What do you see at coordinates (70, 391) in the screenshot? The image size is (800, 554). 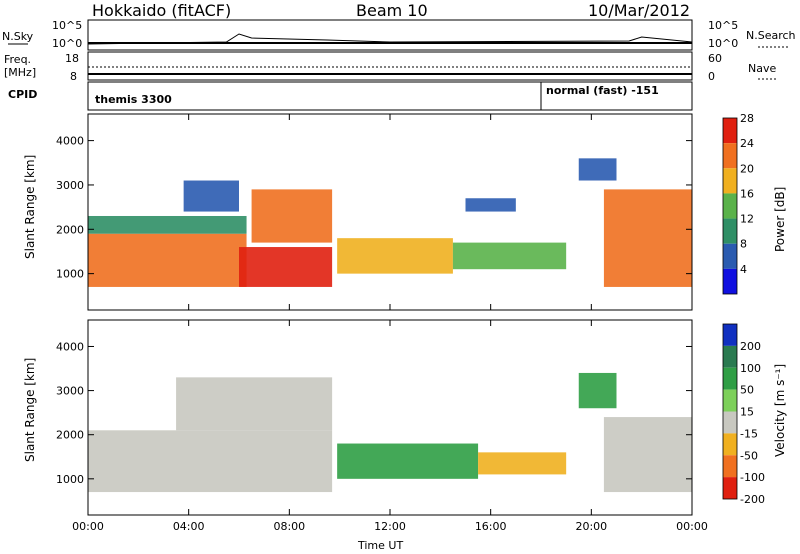 I see `velocity-ytick-label: 3000` at bounding box center [70, 391].